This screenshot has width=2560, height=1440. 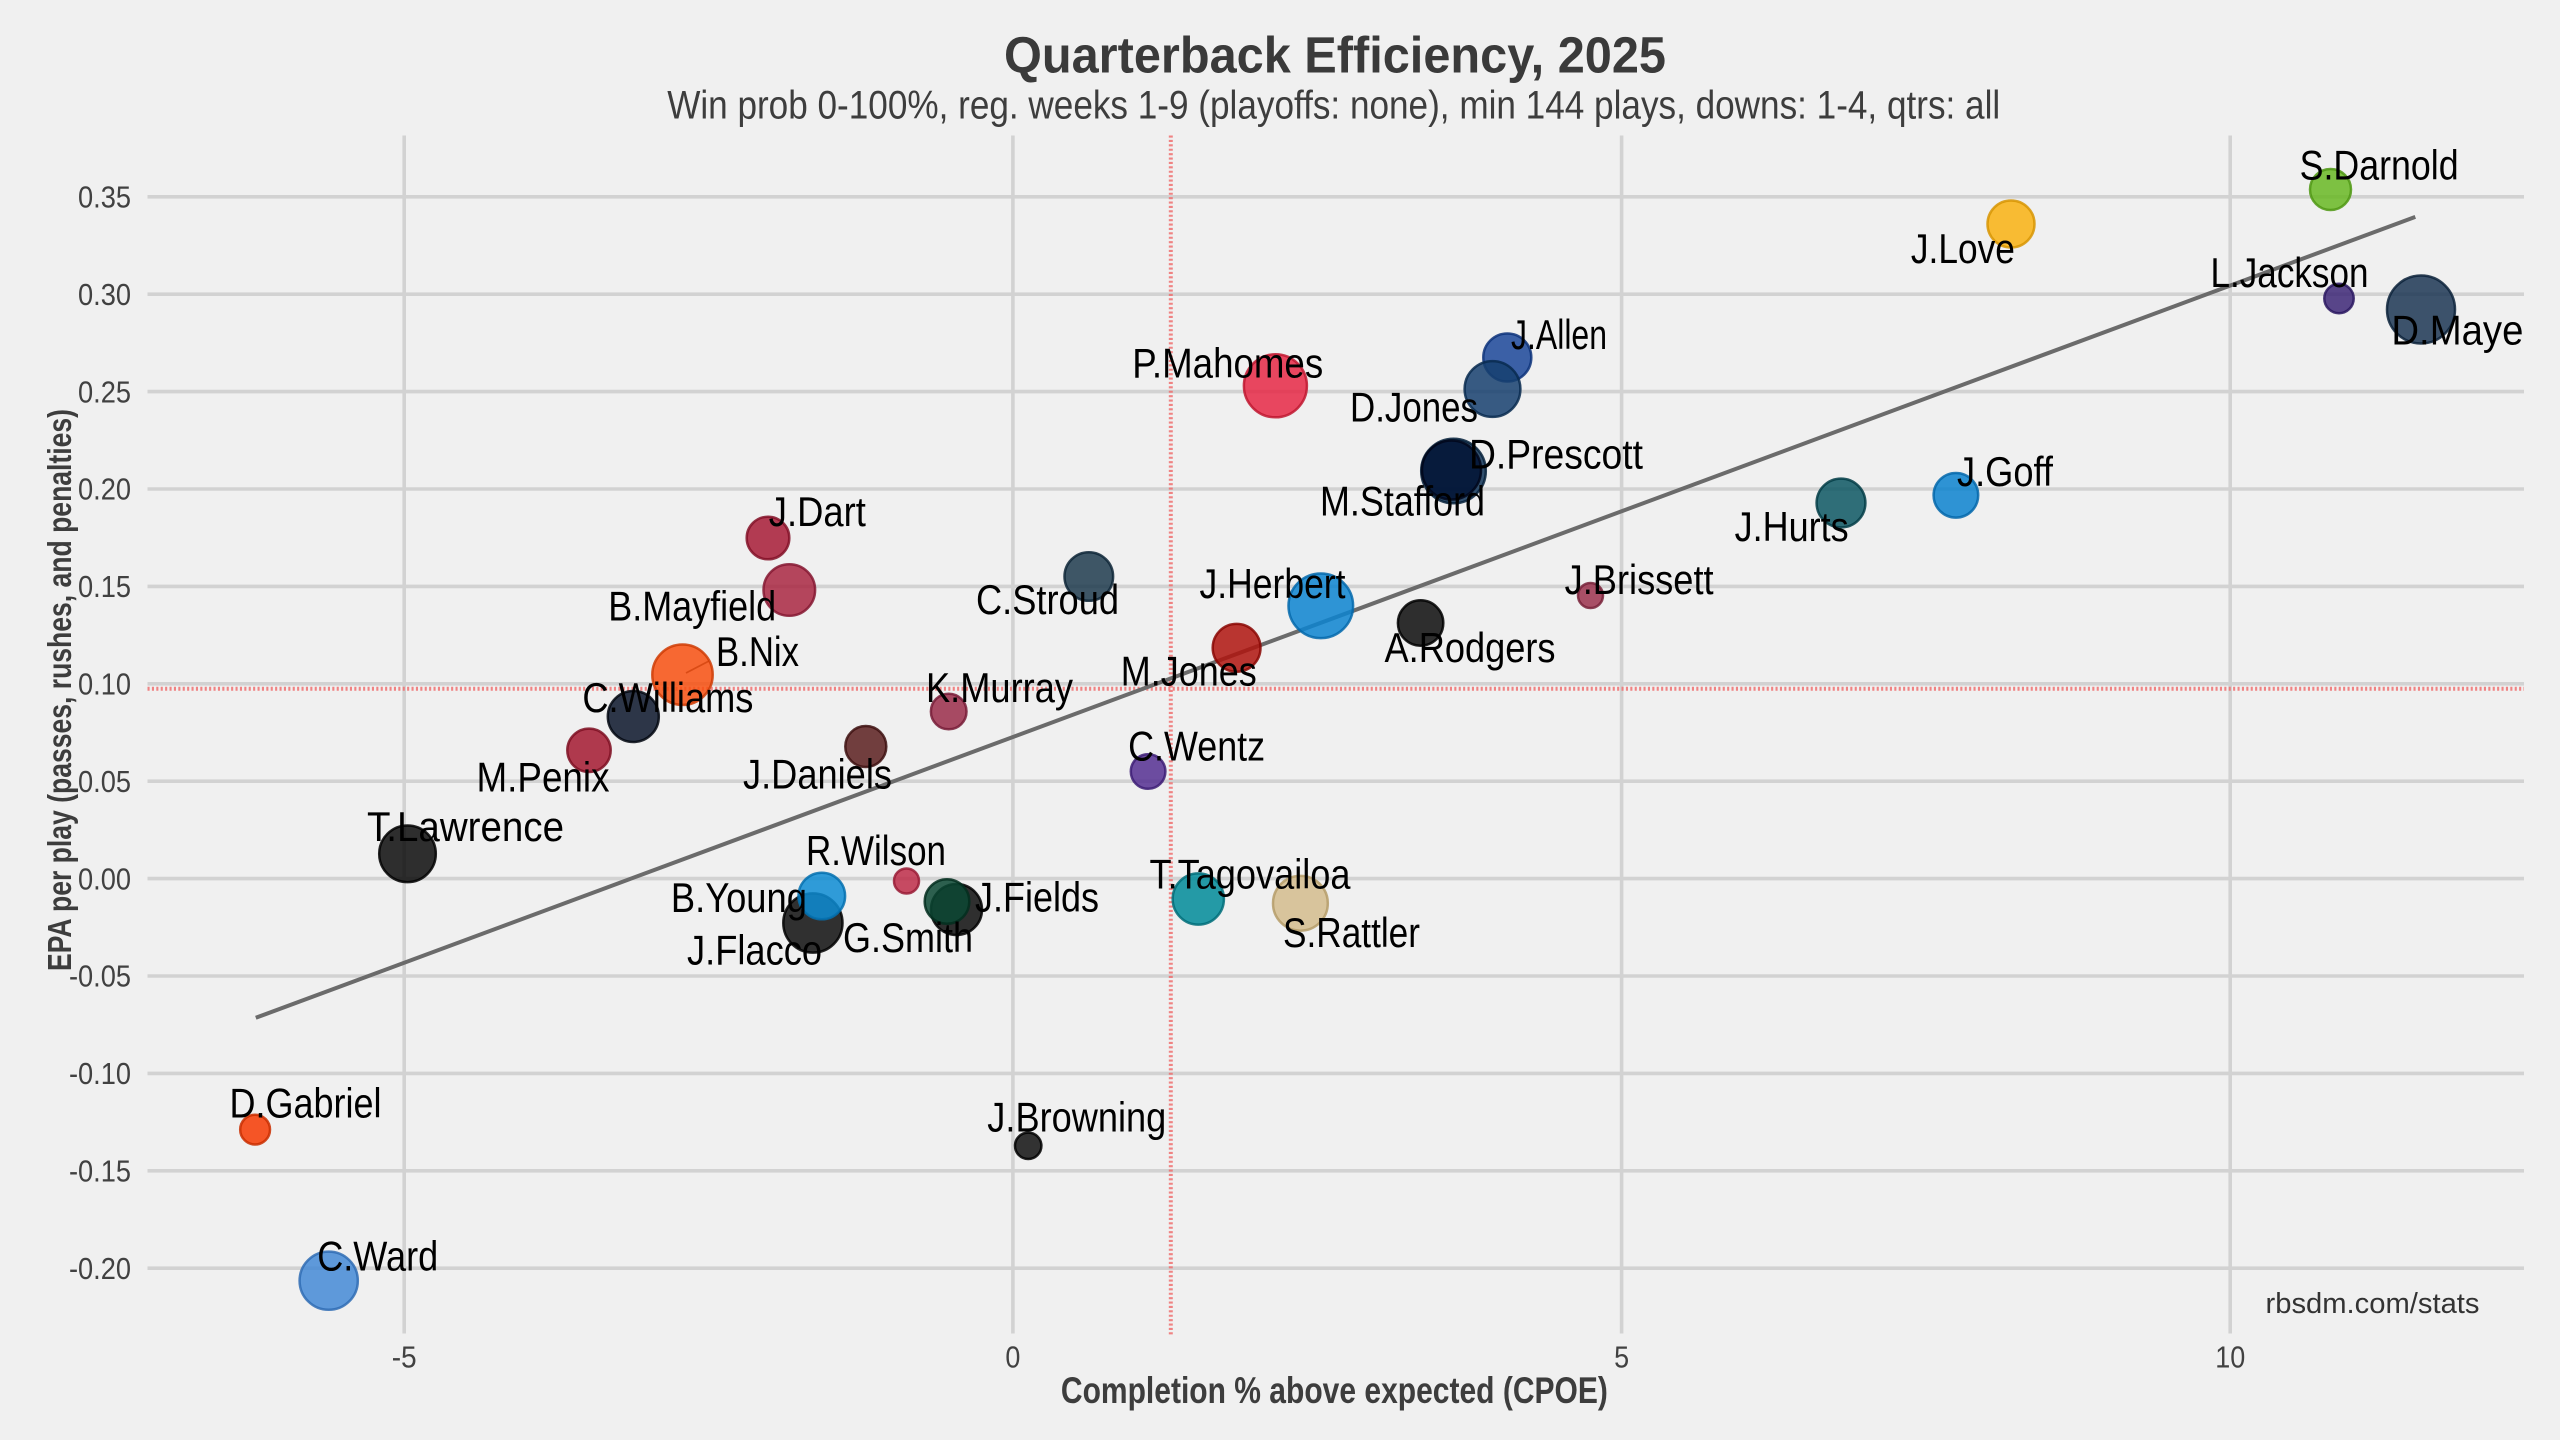 I want to click on svg-text: J.Brissett, so click(x=1639, y=579).